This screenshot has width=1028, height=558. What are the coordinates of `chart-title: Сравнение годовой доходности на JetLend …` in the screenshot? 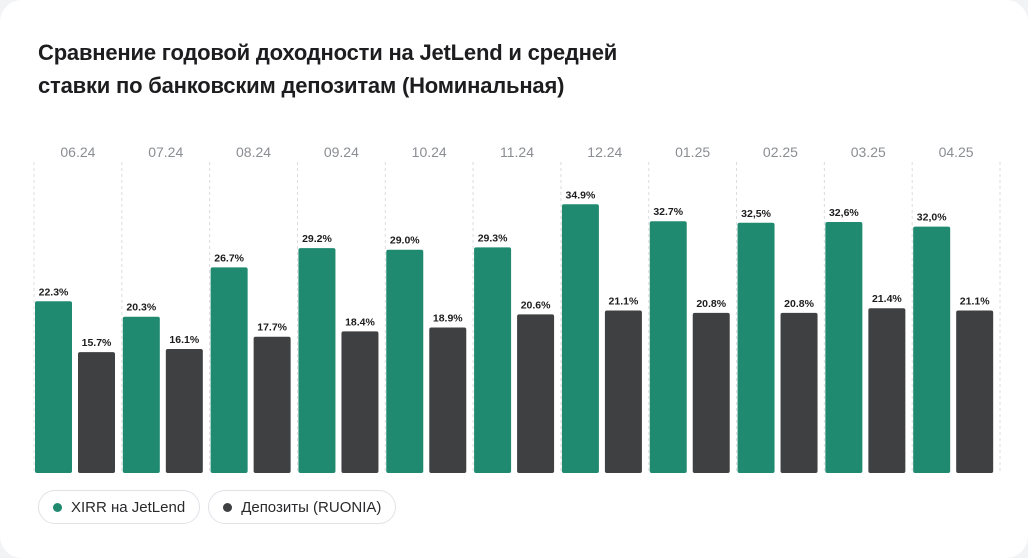 It's located at (328, 69).